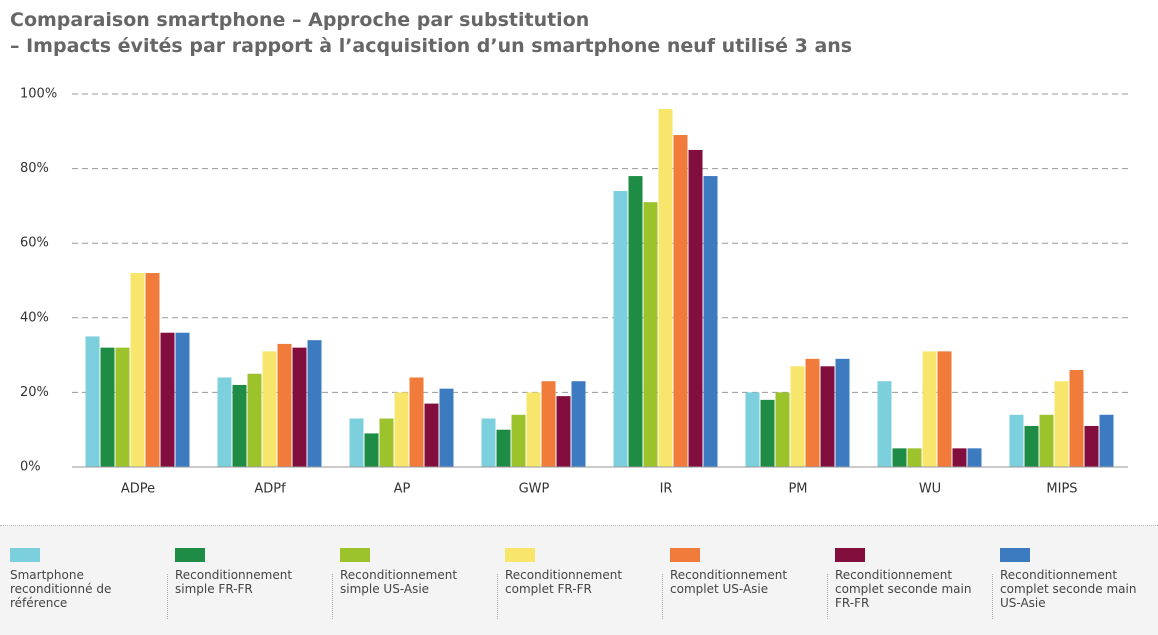 Image resolution: width=1158 pixels, height=635 pixels. I want to click on x-tick-label: ADPf, so click(270, 489).